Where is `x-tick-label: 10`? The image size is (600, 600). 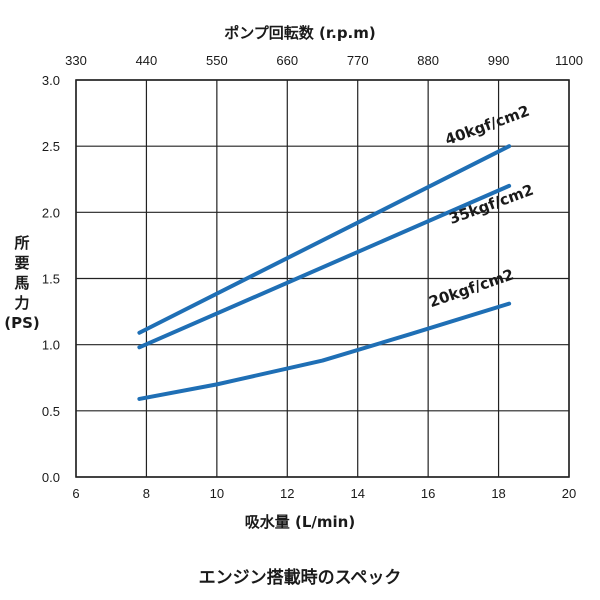 x-tick-label: 10 is located at coordinates (217, 493).